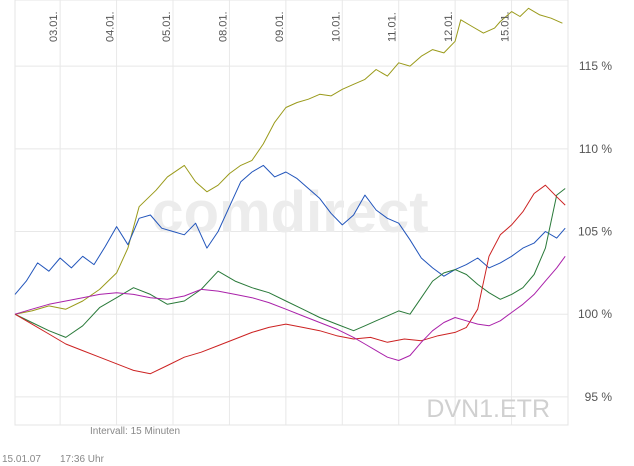 Image resolution: width=634 pixels, height=466 pixels. What do you see at coordinates (599, 397) in the screenshot?
I see `y-tick-label: 95 %` at bounding box center [599, 397].